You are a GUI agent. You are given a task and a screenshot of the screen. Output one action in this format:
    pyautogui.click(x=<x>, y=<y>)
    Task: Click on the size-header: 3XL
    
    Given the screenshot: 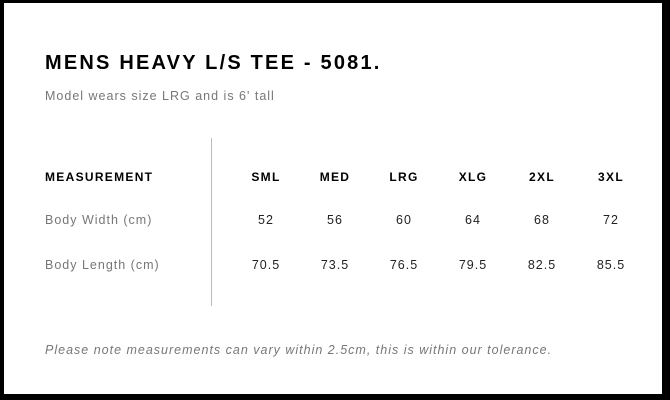 What is the action you would take?
    pyautogui.click(x=611, y=177)
    